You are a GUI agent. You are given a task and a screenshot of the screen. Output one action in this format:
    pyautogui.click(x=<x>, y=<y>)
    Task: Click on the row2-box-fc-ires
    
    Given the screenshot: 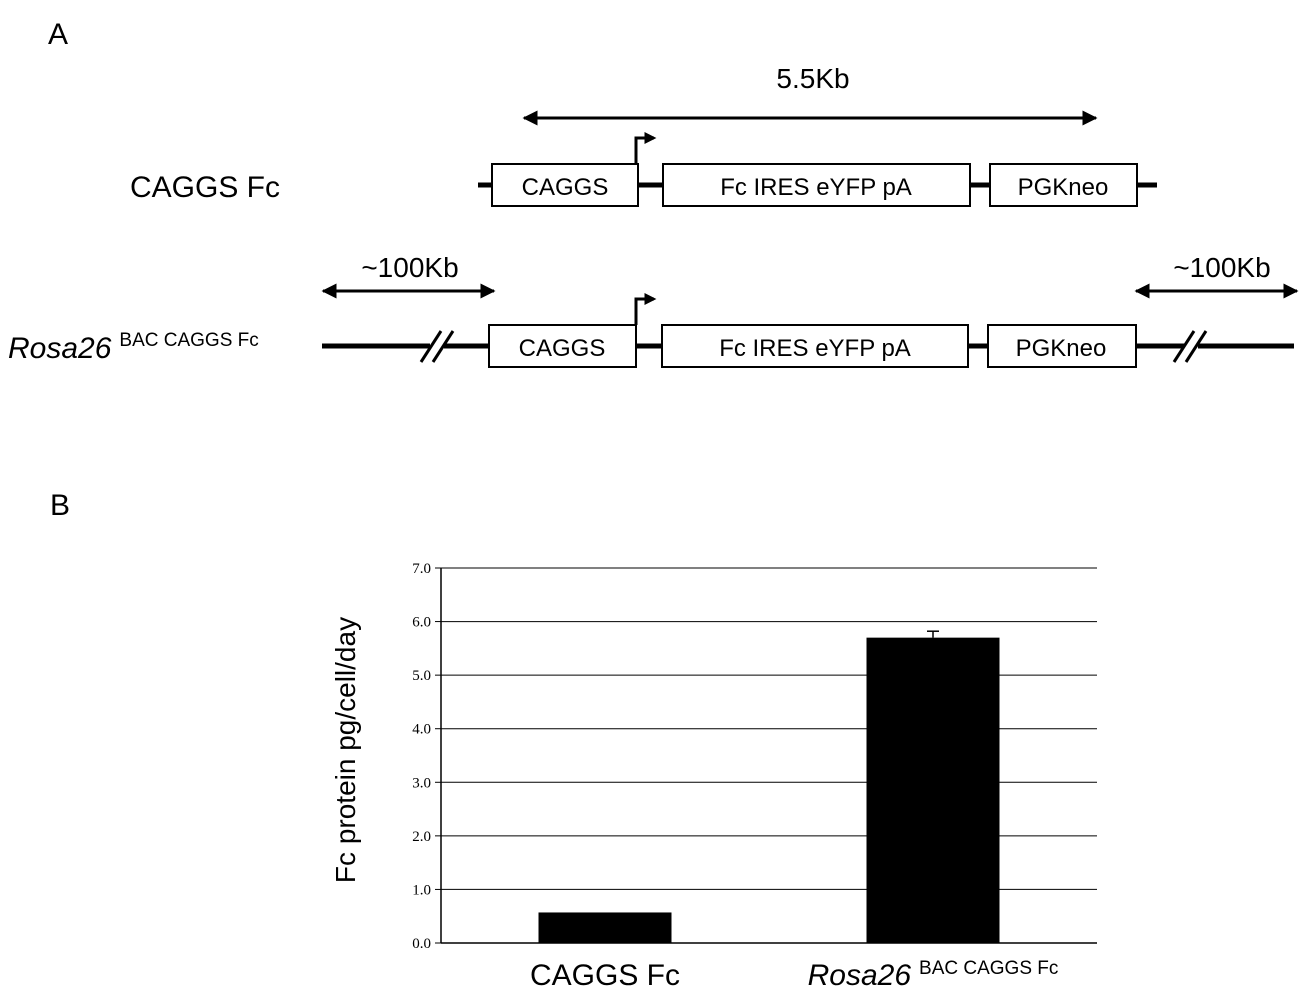 What is the action you would take?
    pyautogui.click(x=815, y=346)
    